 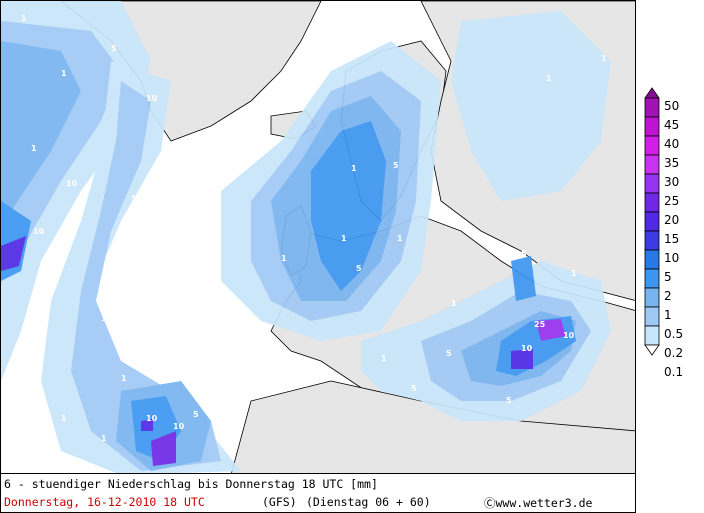 I want to click on legend-label-0-2: 0.2, so click(x=674, y=353).